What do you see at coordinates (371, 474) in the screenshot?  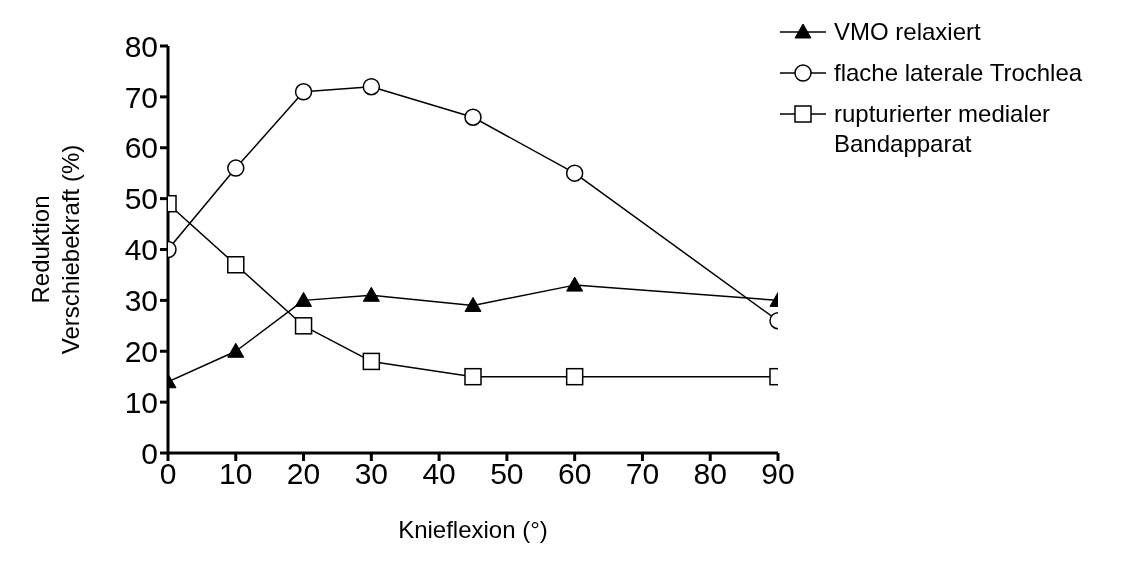 I see `x-tick-label: 30` at bounding box center [371, 474].